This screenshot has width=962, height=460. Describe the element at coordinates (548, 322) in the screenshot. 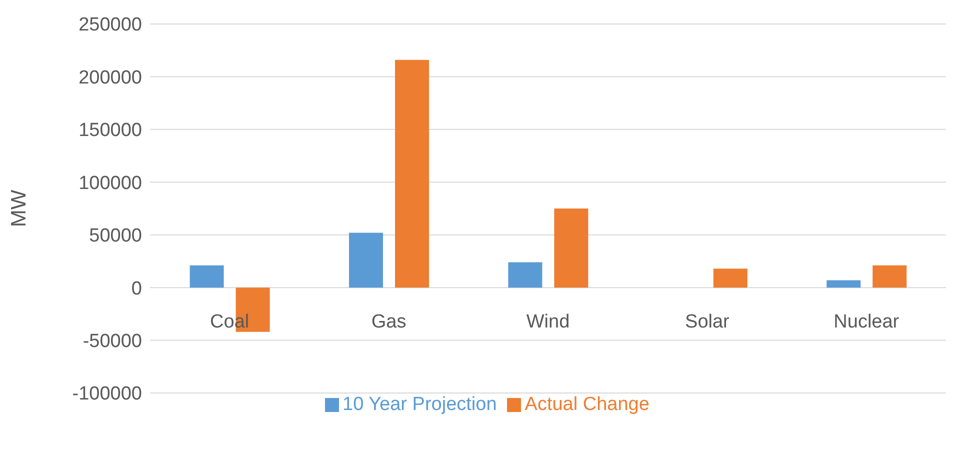

I see `x-tick-label: Wind` at that location.